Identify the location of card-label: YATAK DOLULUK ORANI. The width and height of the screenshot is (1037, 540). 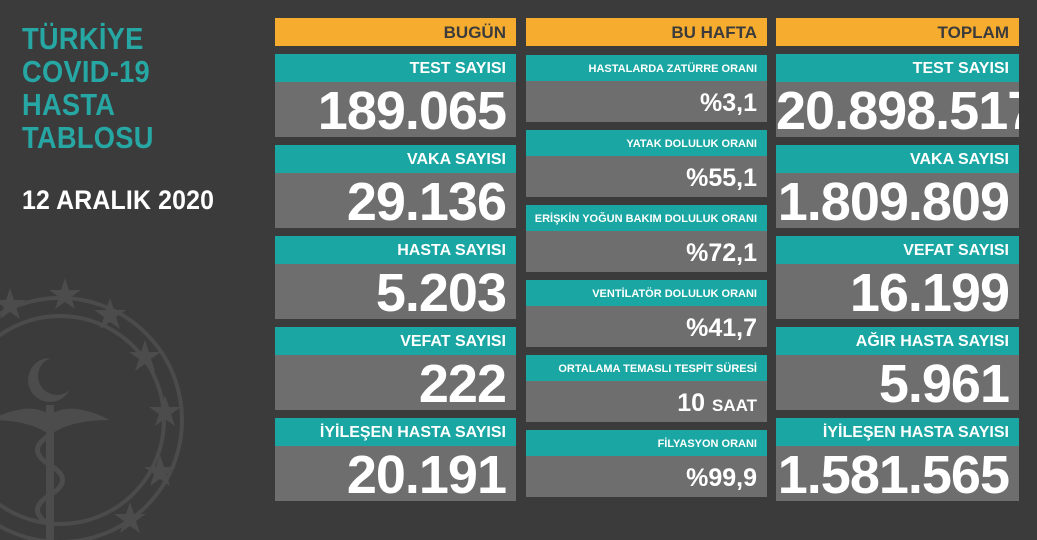
(646, 143).